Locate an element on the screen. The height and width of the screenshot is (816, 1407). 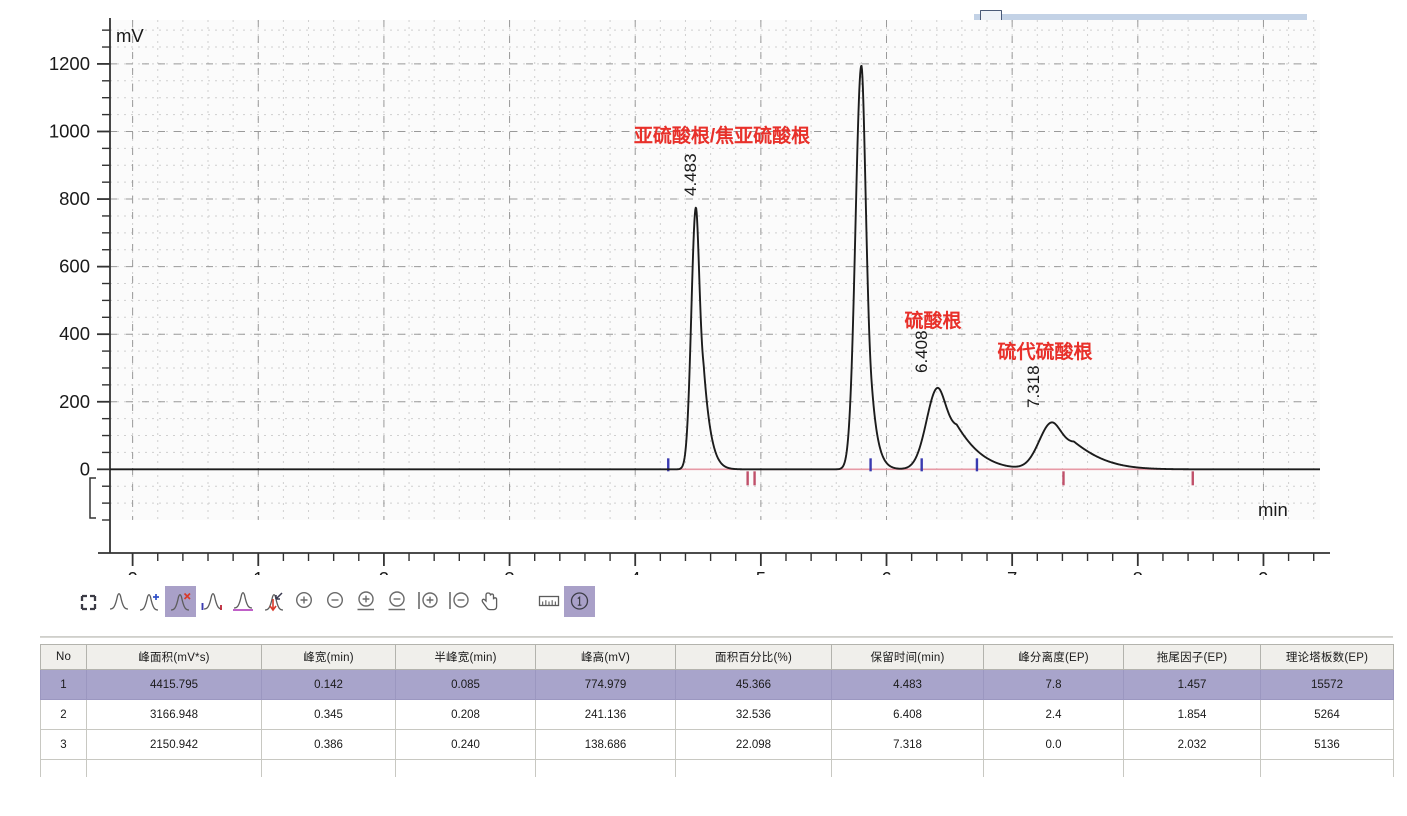
table-cell: 0.085 is located at coordinates (465, 684).